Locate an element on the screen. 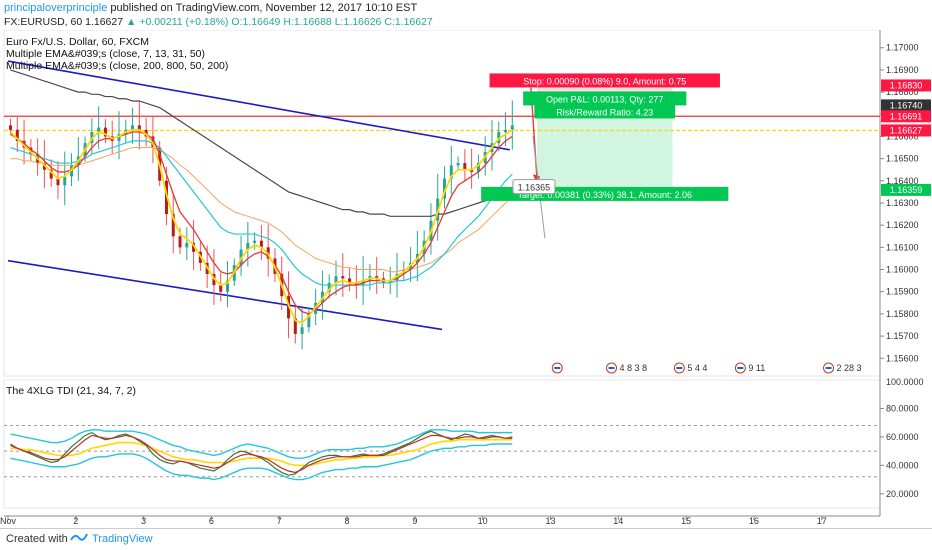 The image size is (932, 550). ema-200-line is located at coordinates (261, 143).